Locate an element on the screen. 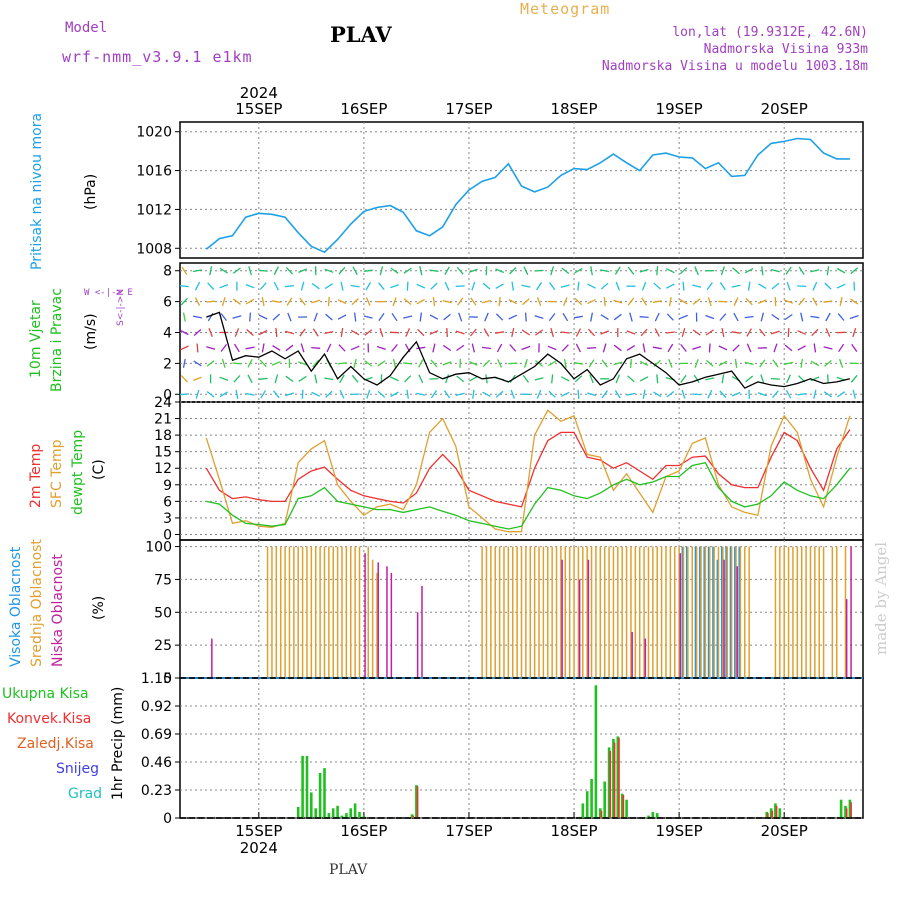 Image resolution: width=900 pixels, height=900 pixels. y-tick-label: 9 is located at coordinates (167, 486).